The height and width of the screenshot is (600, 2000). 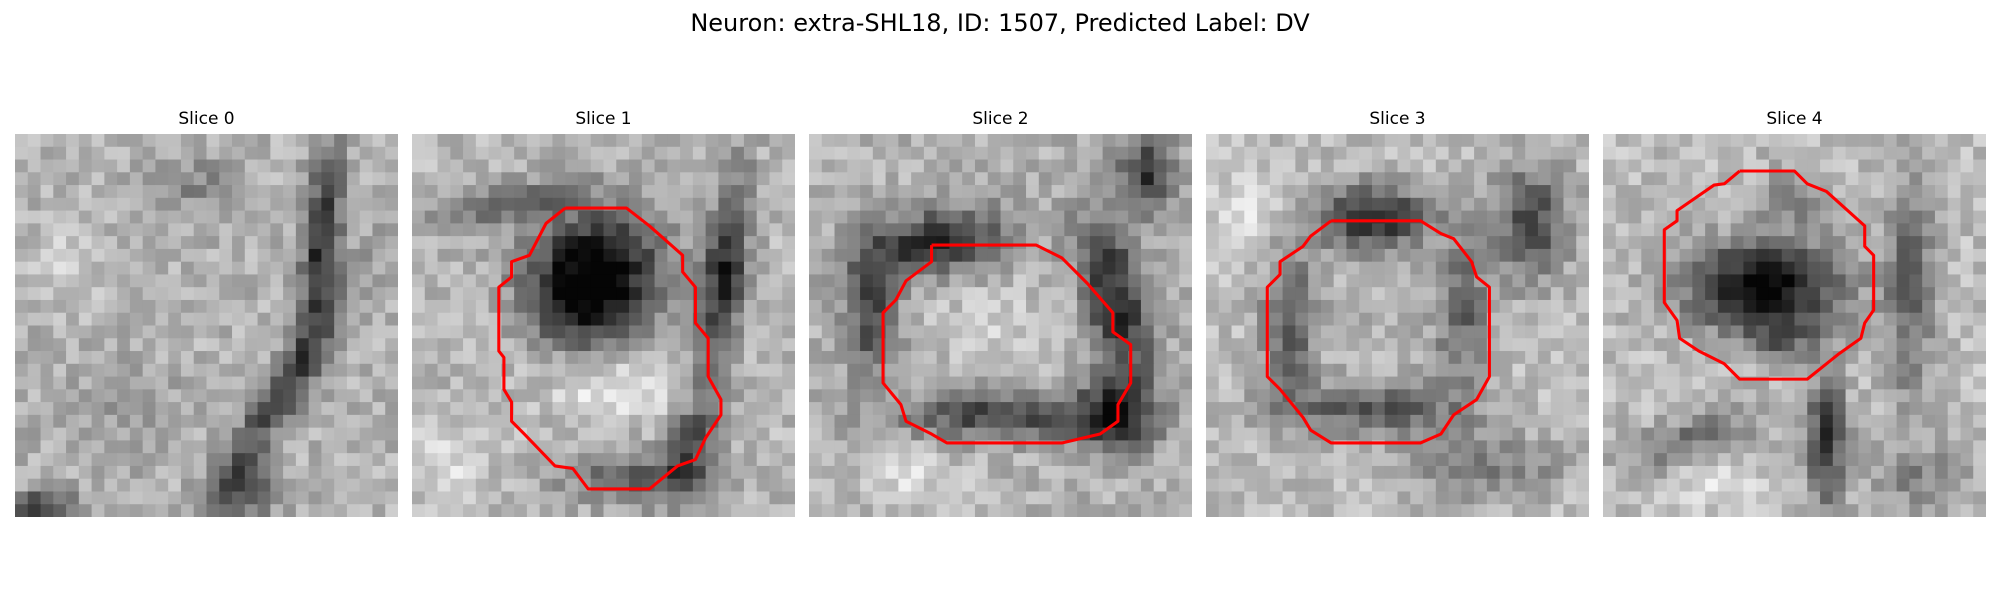 What do you see at coordinates (610, 348) in the screenshot?
I see `segmentation-contour` at bounding box center [610, 348].